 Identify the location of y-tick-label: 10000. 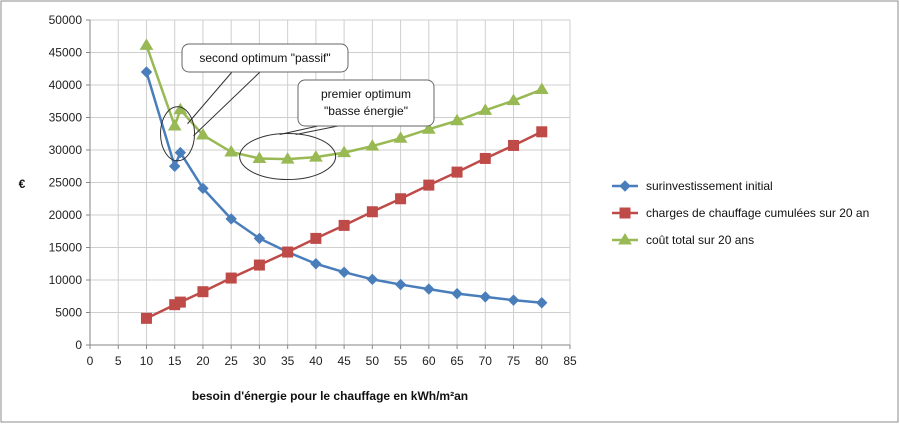
(66, 280).